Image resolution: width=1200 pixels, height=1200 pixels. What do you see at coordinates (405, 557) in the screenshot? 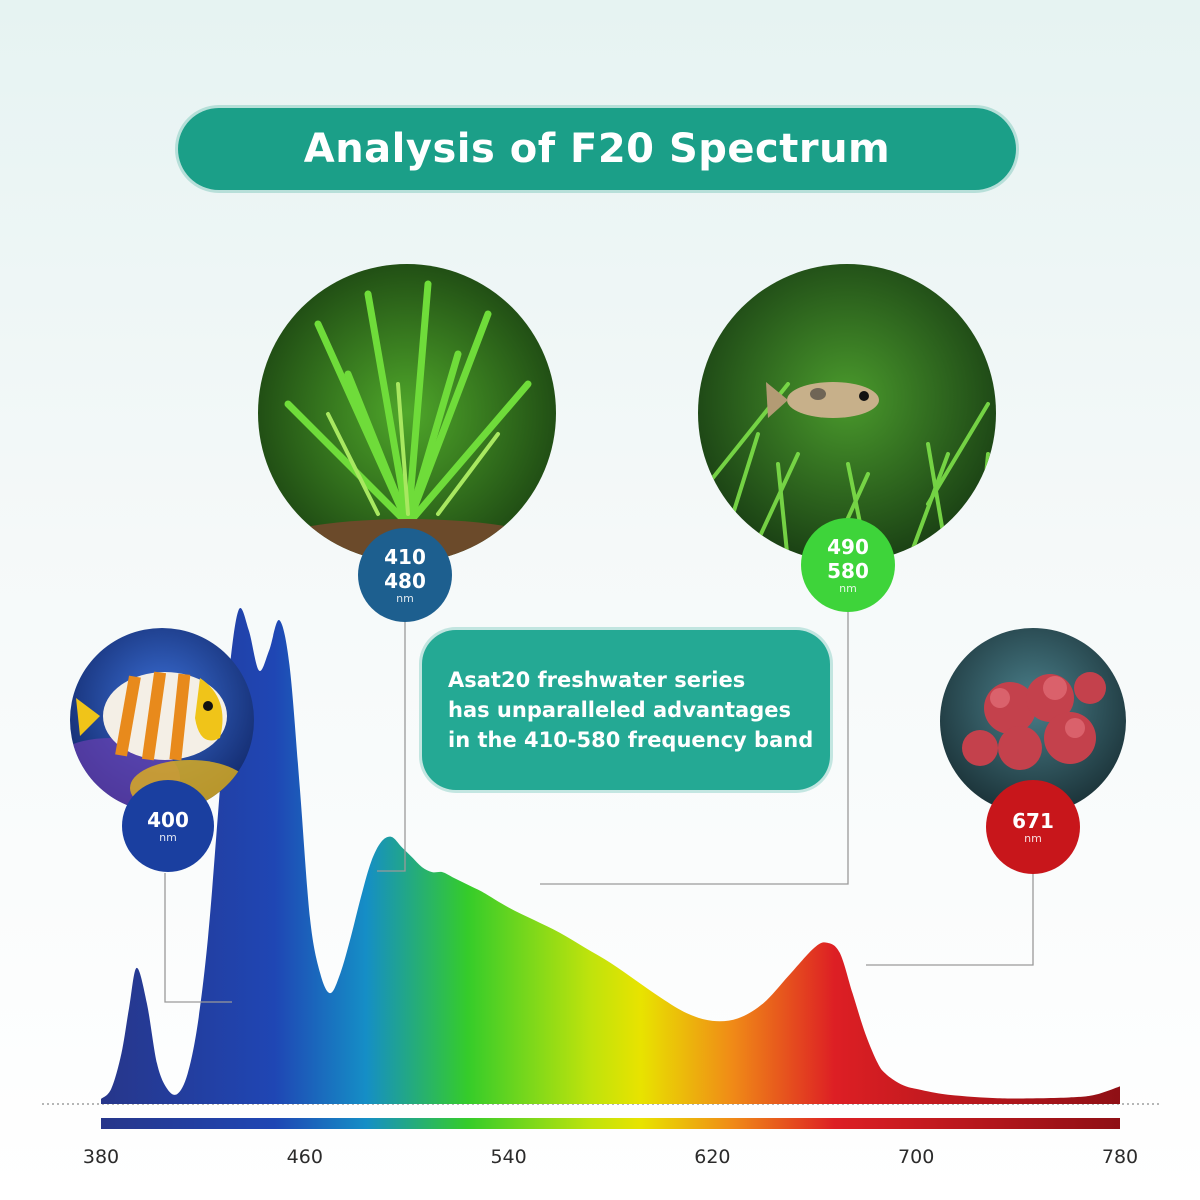
I see `badge-410-value: 410` at bounding box center [405, 557].